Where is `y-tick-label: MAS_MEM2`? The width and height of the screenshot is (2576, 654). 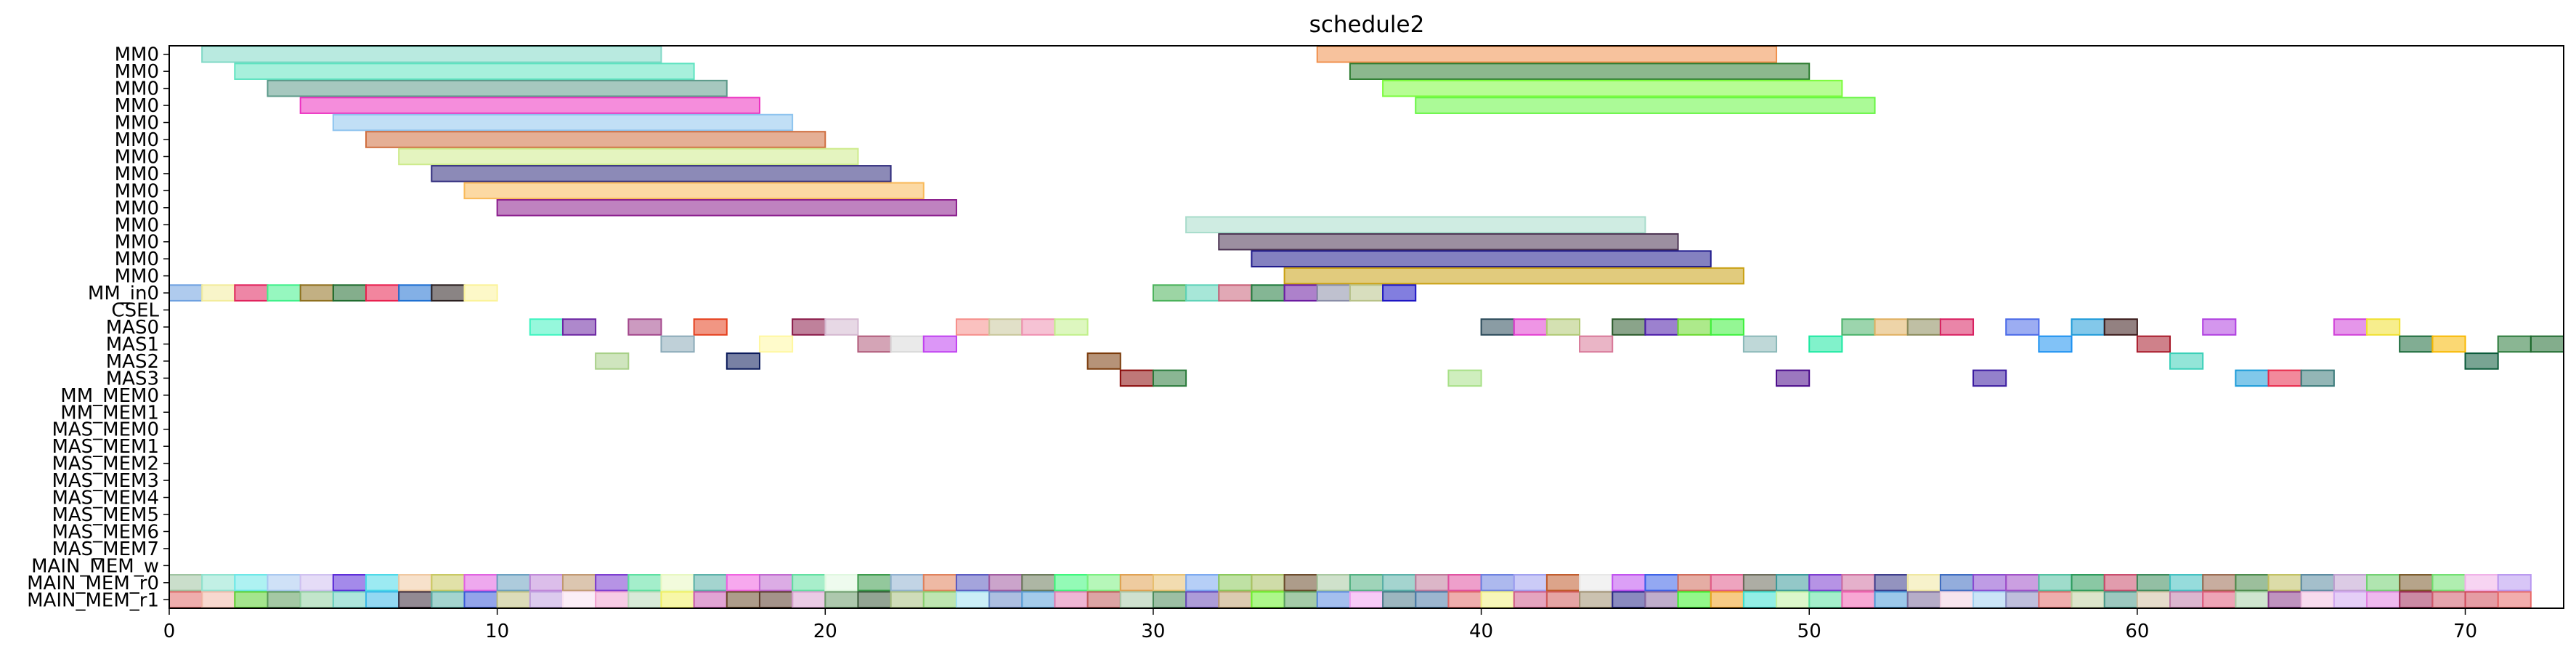 y-tick-label: MAS_MEM2 is located at coordinates (105, 464).